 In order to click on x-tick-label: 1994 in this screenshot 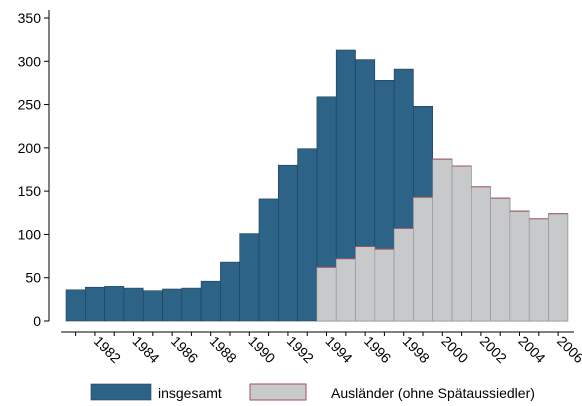, I will do `click(338, 349)`.